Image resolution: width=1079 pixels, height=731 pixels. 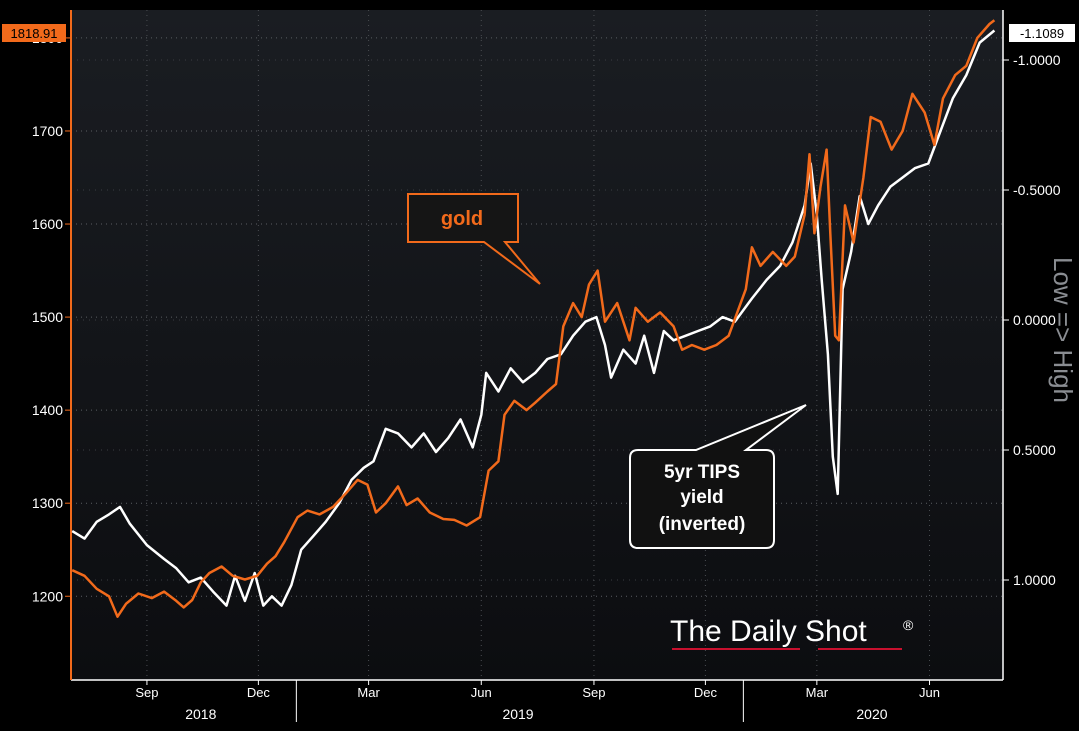 What do you see at coordinates (47, 503) in the screenshot?
I see `left-tick-label: 1300` at bounding box center [47, 503].